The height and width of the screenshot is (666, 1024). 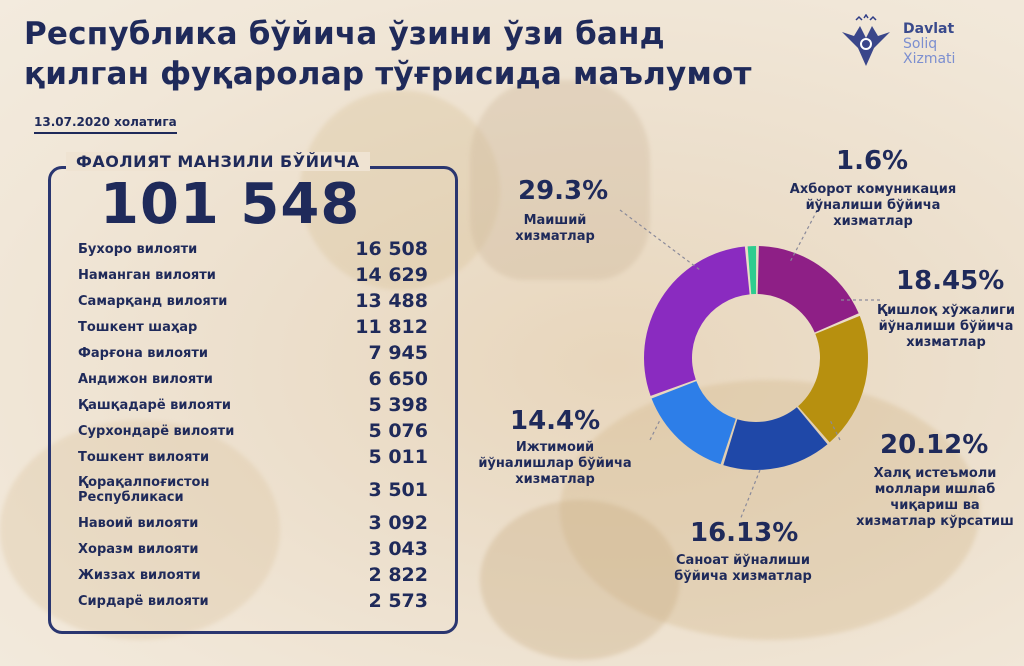 I want to click on region-value: 2 822, so click(x=398, y=575).